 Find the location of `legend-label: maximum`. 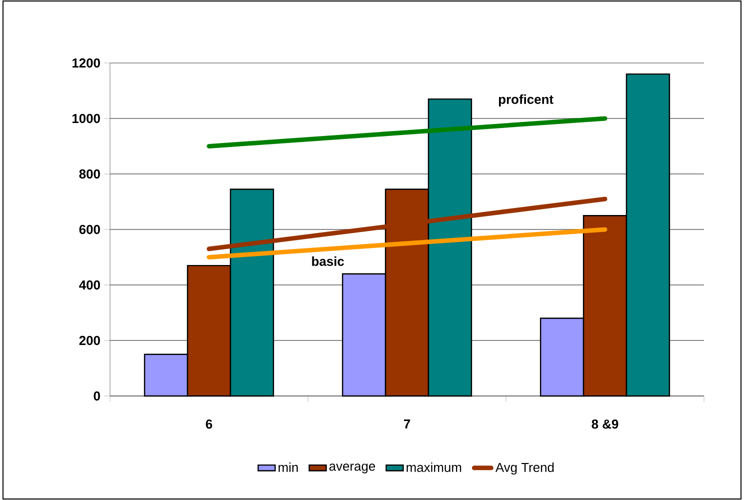

legend-label: maximum is located at coordinates (434, 467).